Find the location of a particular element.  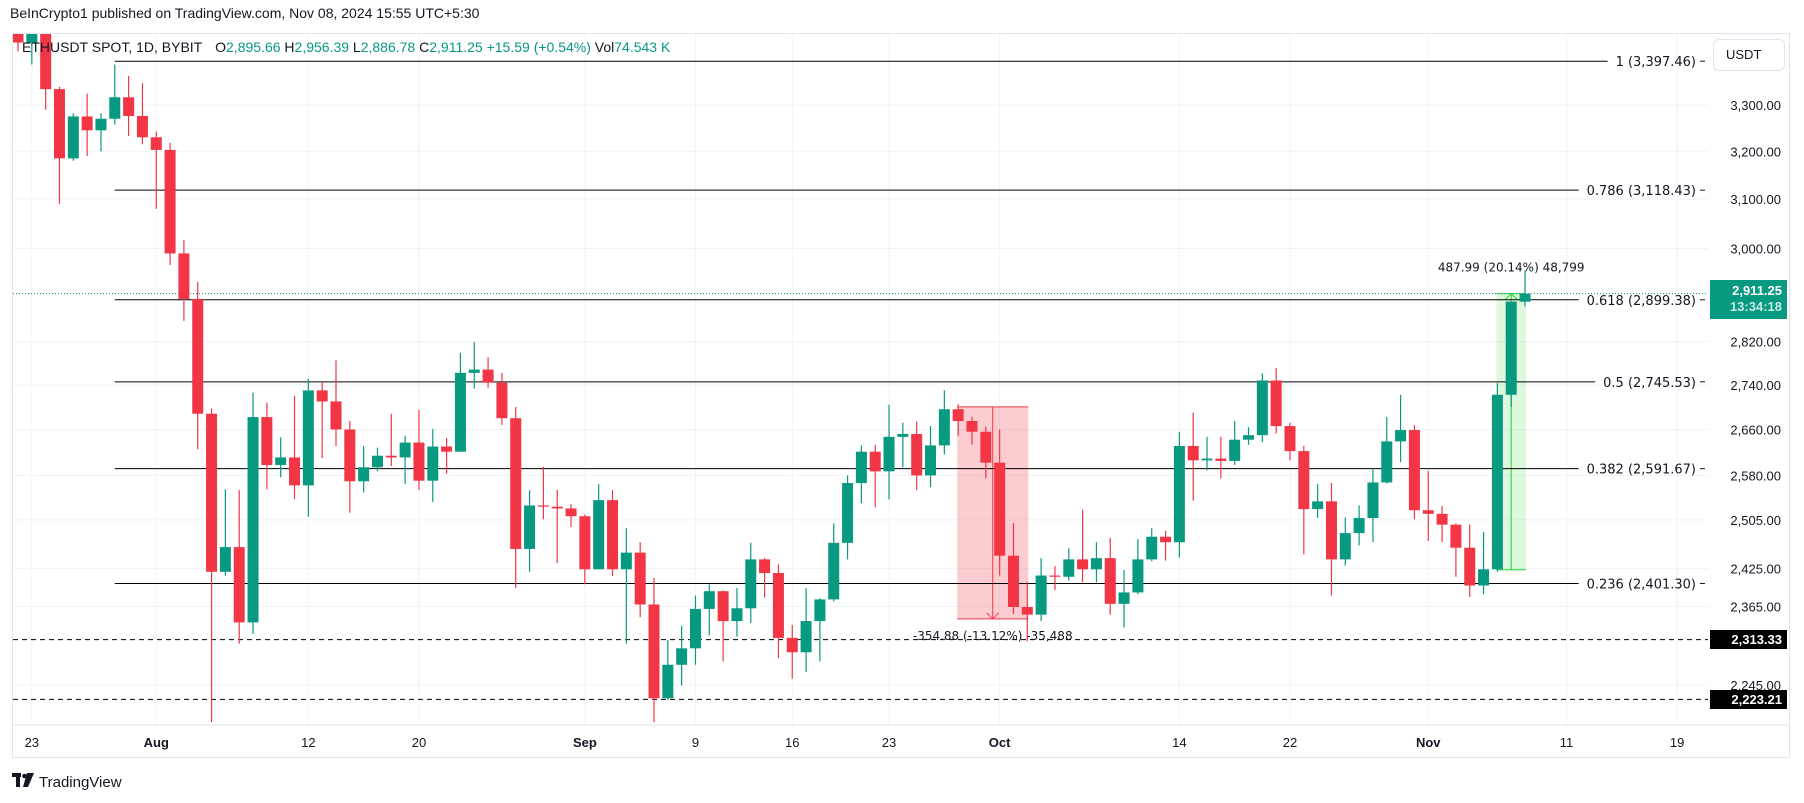

price-tick-label: 2,505.00 is located at coordinates (1755, 520).